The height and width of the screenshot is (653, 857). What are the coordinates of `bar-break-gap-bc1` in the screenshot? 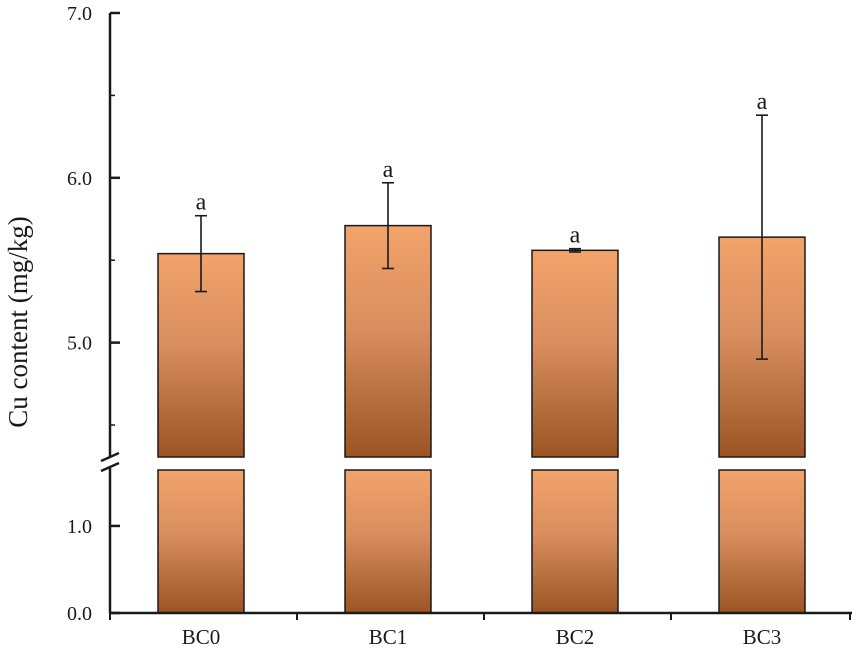 It's located at (388, 463).